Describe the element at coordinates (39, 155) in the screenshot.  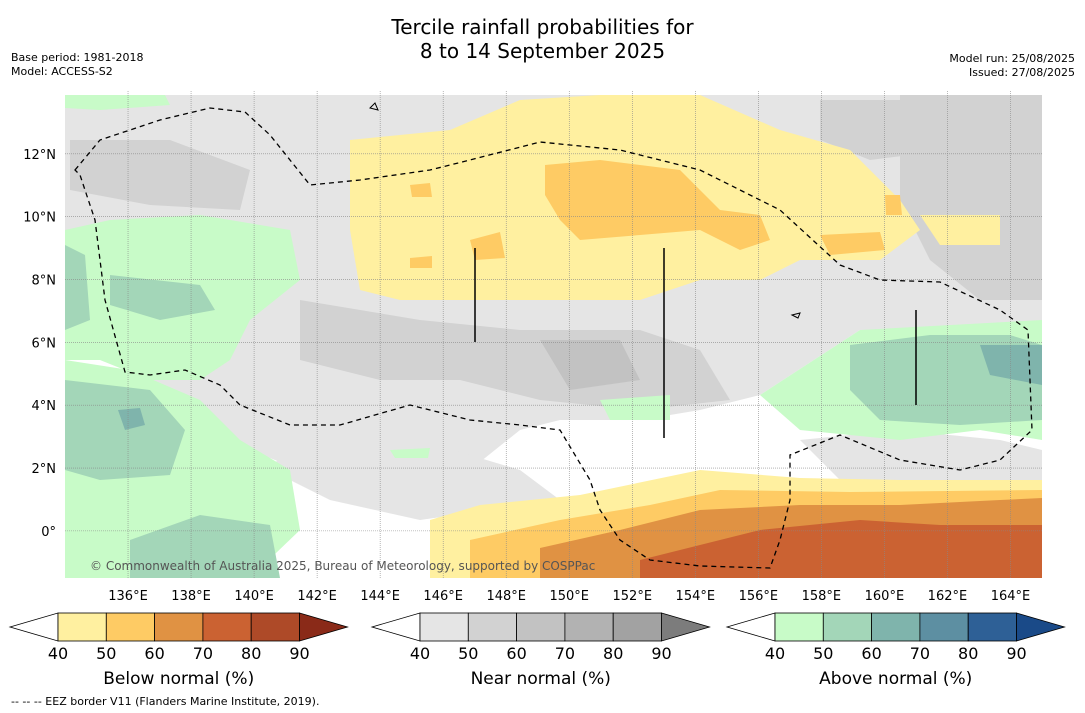
I see `latitude-tick-label: 12°N` at that location.